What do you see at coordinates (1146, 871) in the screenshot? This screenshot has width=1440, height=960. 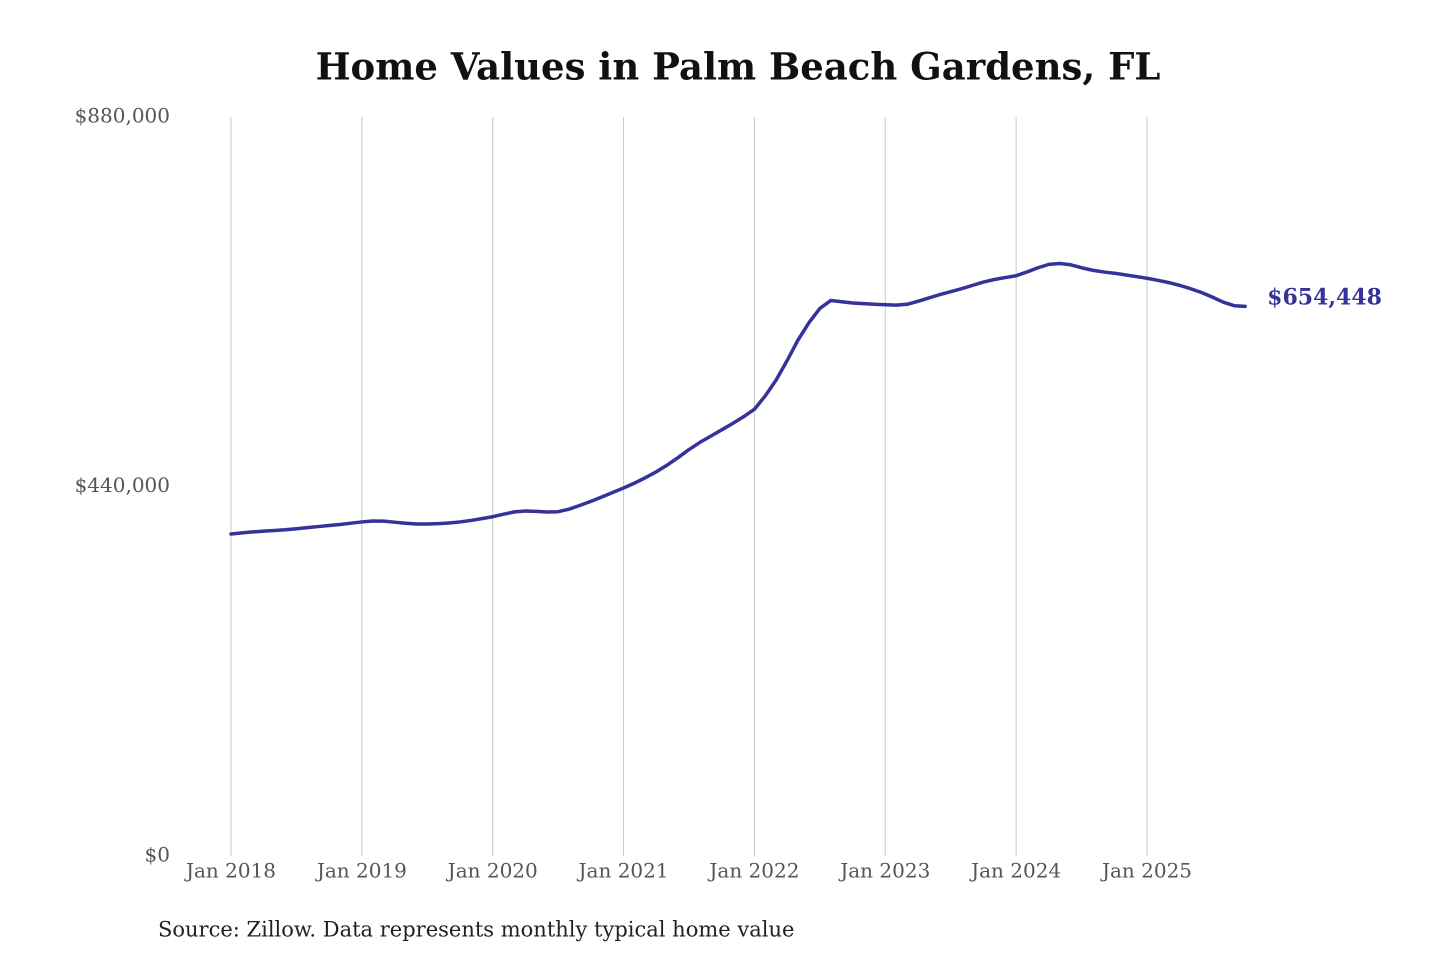 I see `x-tick-label: Jan 2025` at bounding box center [1146, 871].